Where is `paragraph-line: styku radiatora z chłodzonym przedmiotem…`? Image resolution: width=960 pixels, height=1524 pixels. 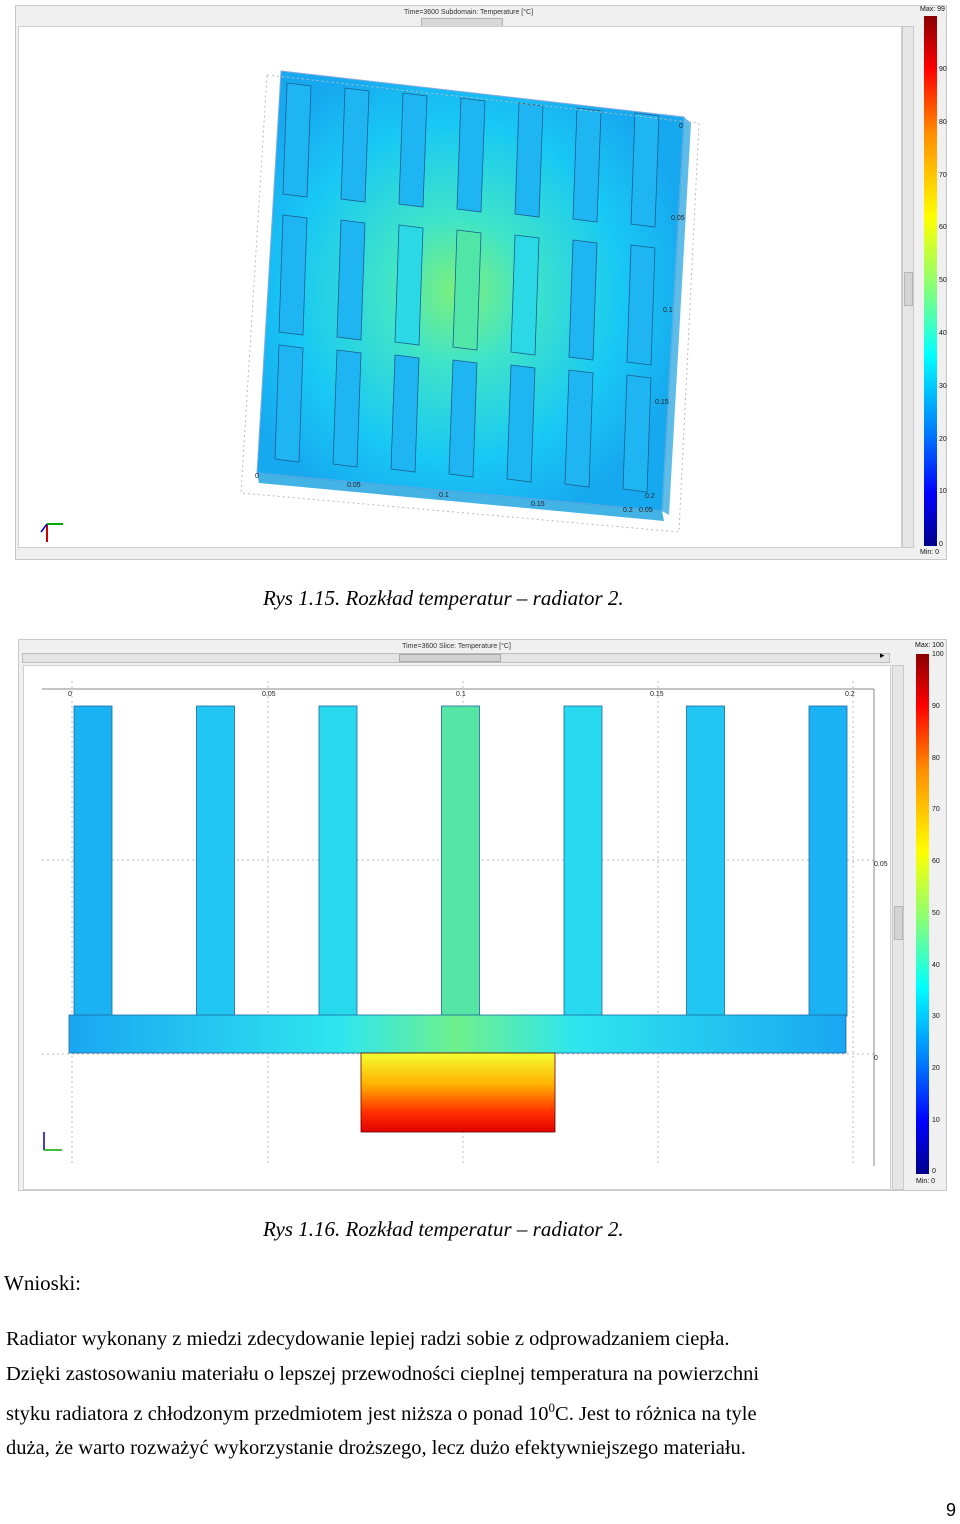
paragraph-line: styku radiatora z chłodzonym przedmiotem… is located at coordinates (476, 1411).